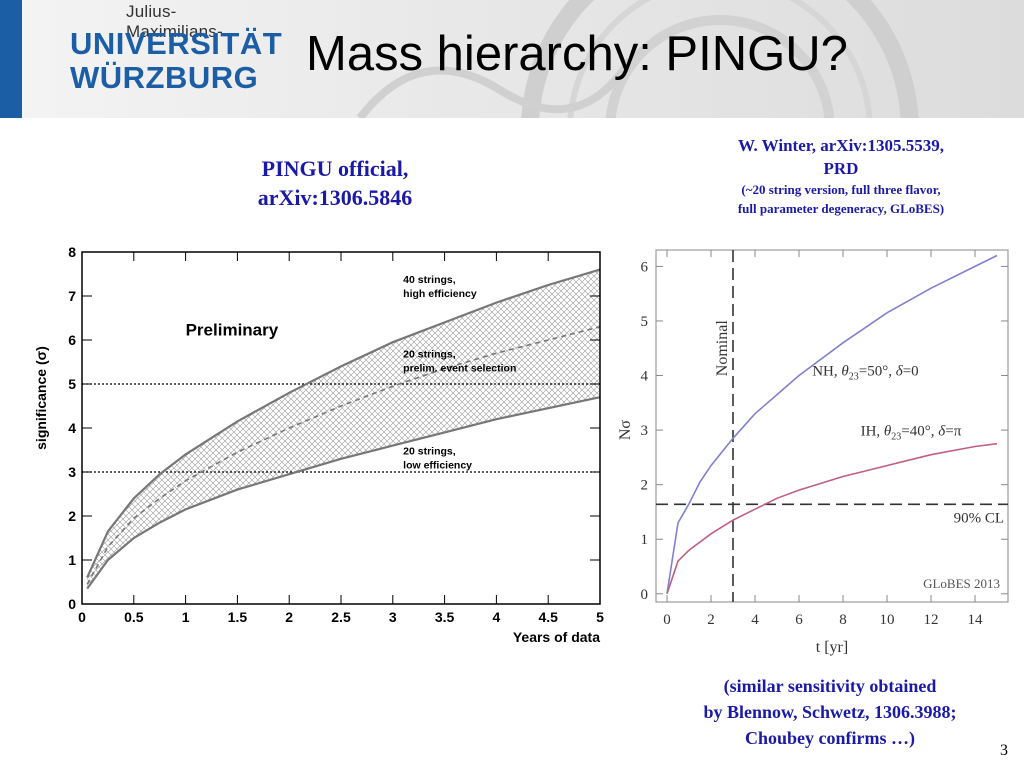 The width and height of the screenshot is (1024, 768). I want to click on bottom-caption-line-1: (similar sensitivity obtained, so click(830, 686).